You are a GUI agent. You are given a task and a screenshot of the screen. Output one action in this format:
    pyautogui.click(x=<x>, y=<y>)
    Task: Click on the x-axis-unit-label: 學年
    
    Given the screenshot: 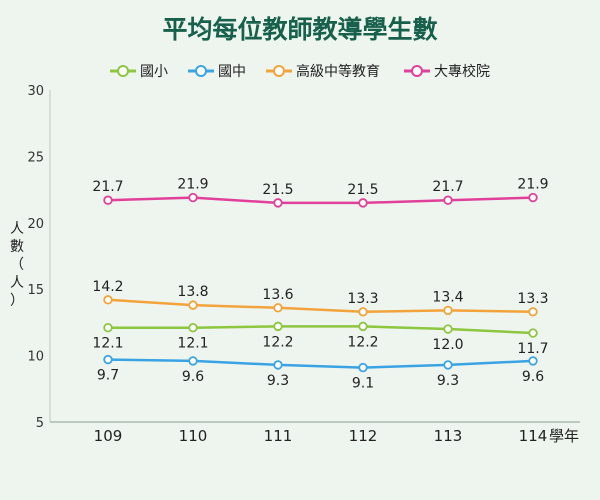 What is the action you would take?
    pyautogui.click(x=564, y=436)
    